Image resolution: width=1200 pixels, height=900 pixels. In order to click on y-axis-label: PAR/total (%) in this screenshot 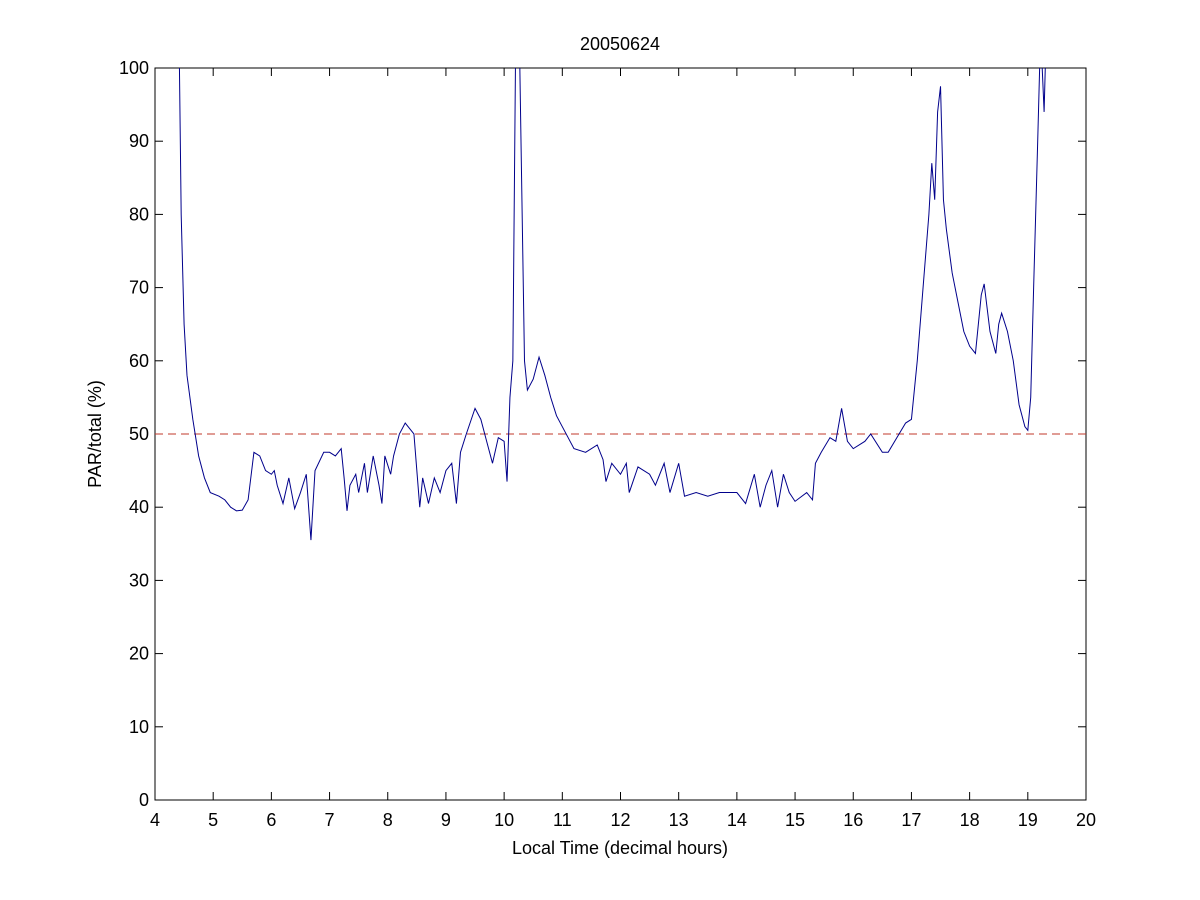, I will do `click(95, 434)`.